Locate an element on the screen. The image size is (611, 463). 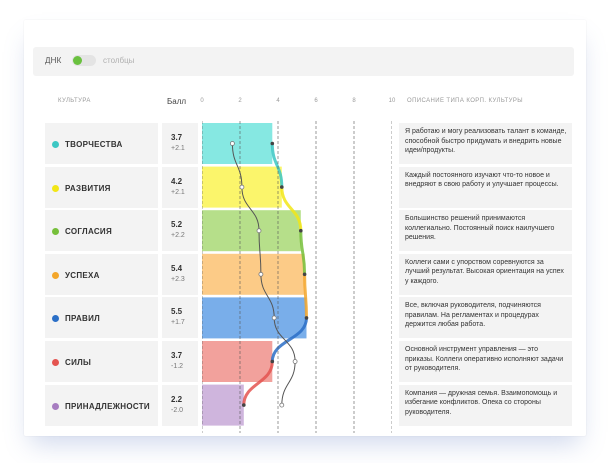
culture-name: ПРИНАДЛЕЖНОСТИ is located at coordinates (107, 406).